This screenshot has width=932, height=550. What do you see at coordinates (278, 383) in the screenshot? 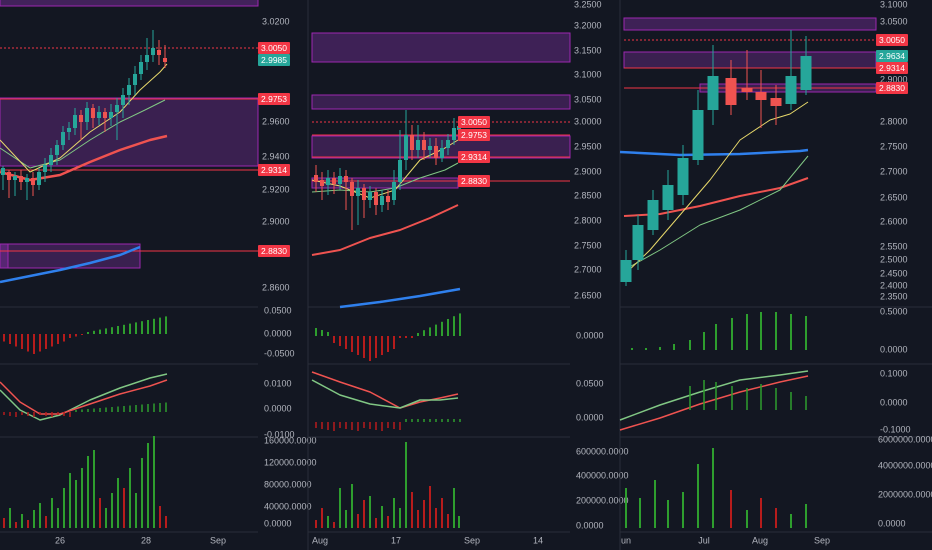
I see `macd-axis-label: 0.0100` at bounding box center [278, 383].